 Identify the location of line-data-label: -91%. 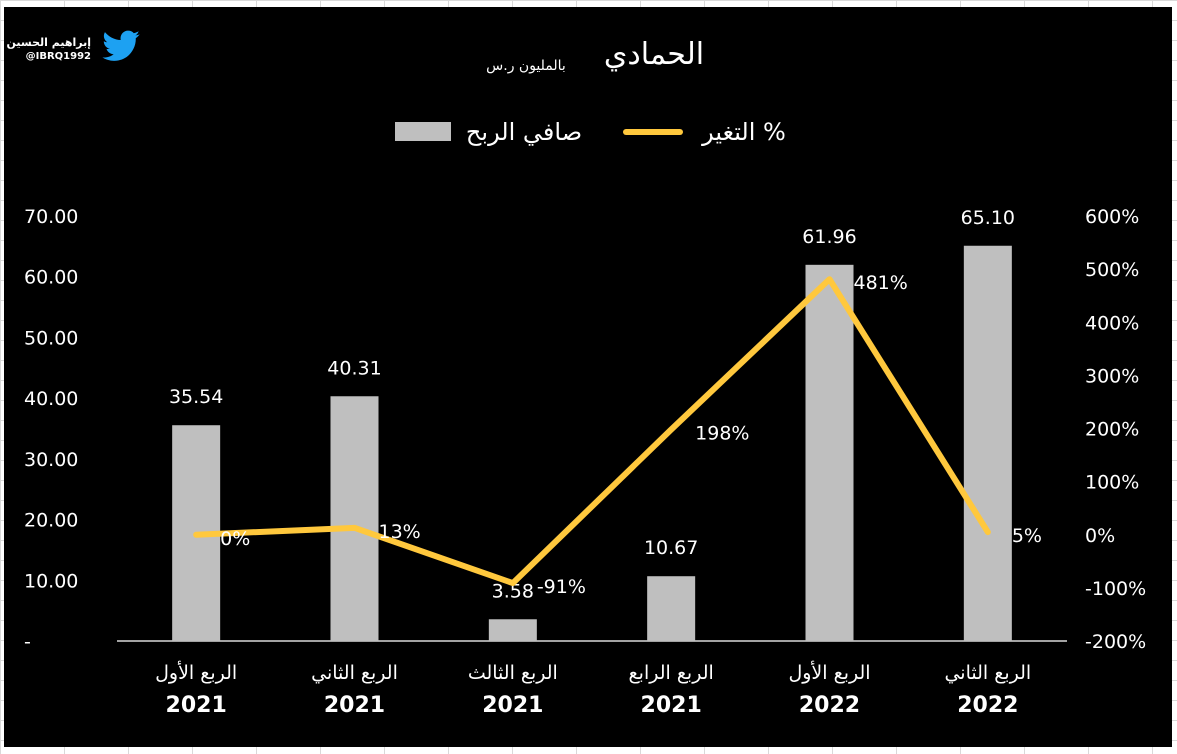
(561, 587).